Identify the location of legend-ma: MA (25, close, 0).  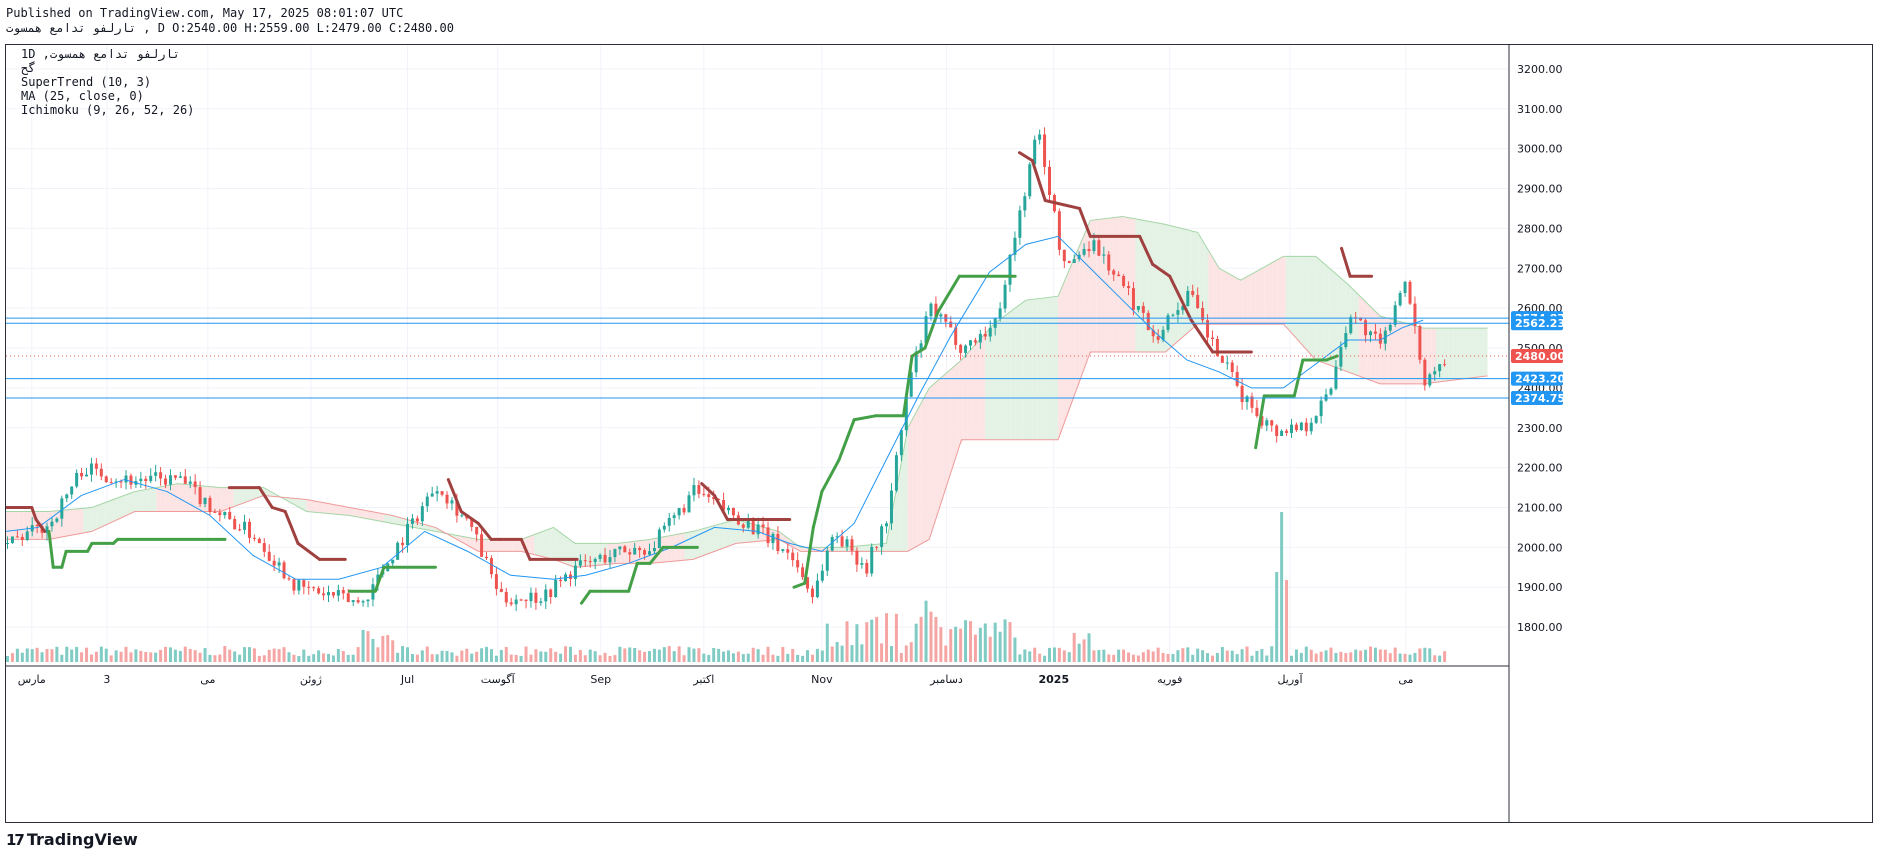
(82, 96).